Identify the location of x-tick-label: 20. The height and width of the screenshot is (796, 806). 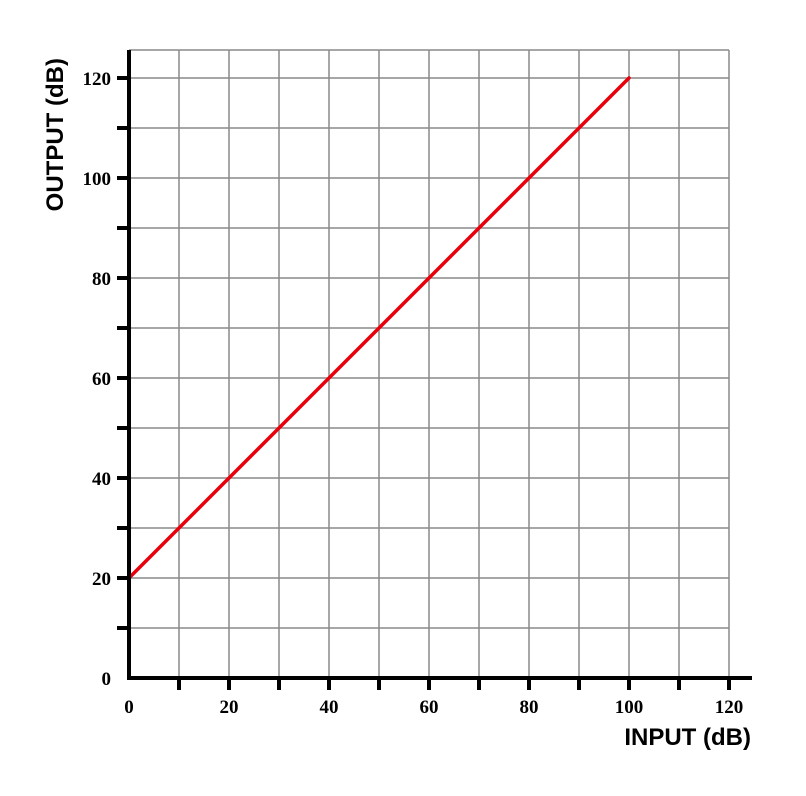
(229, 707).